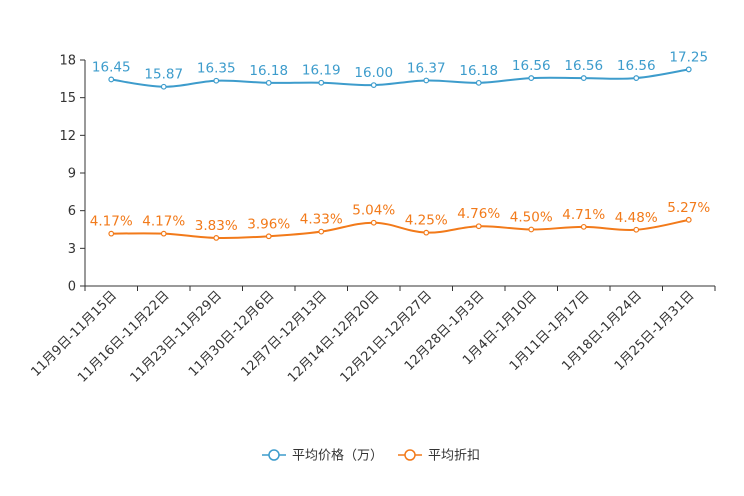  Describe the element at coordinates (688, 208) in the screenshot. I see `data-label: 5.27%` at that location.